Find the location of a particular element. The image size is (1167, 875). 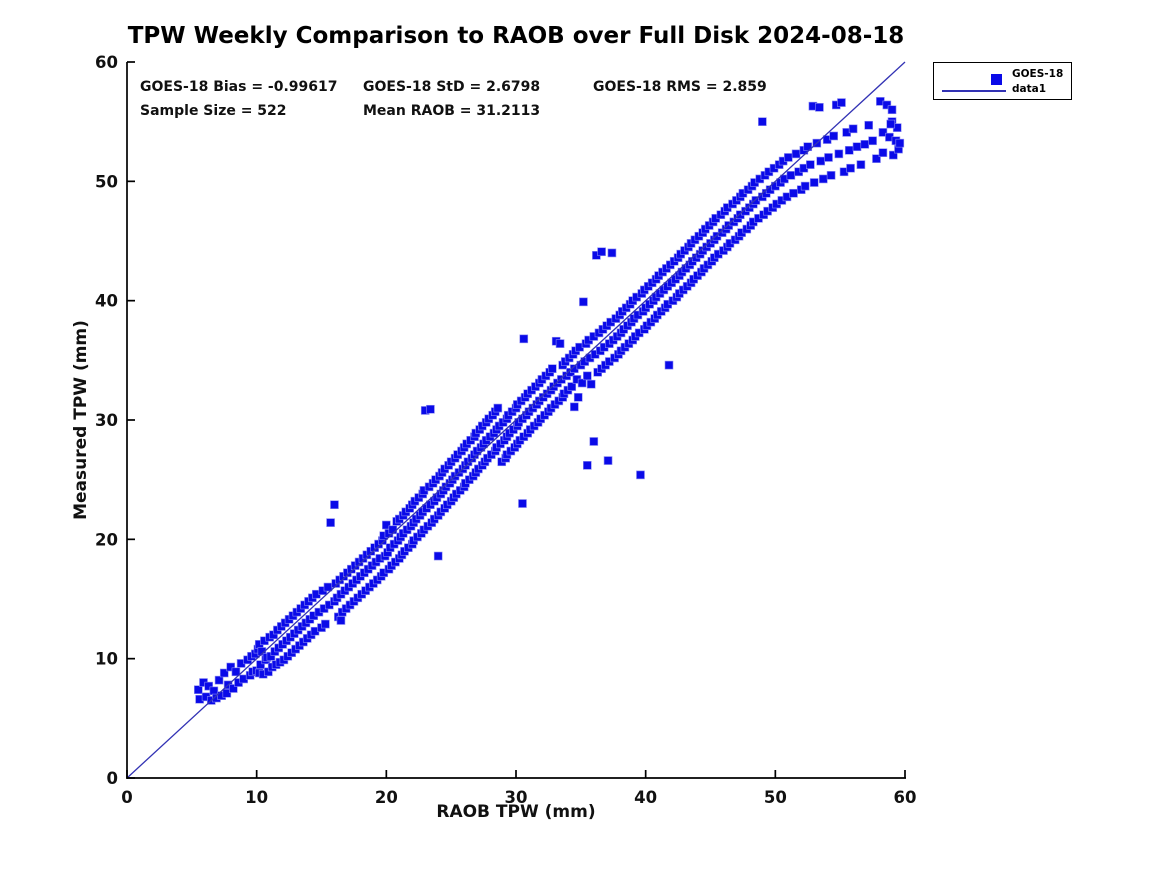

x-tick-label: 40 is located at coordinates (645, 797).